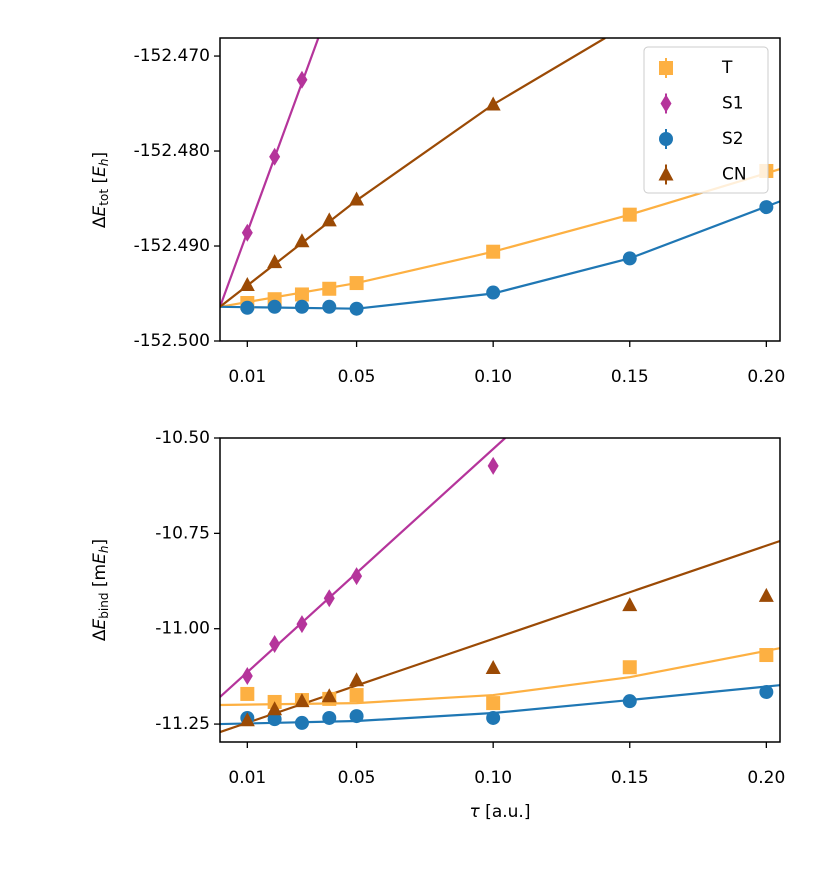 This screenshot has height=879, width=829. I want to click on label-part: [m, so click(100, 578).